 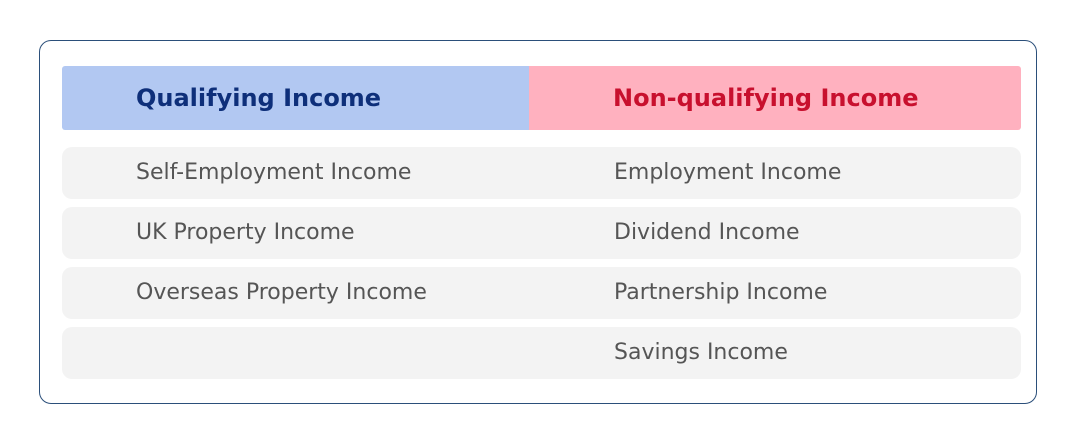 What do you see at coordinates (274, 172) in the screenshot?
I see `qualifying-income-cell: Self-Employment Income` at bounding box center [274, 172].